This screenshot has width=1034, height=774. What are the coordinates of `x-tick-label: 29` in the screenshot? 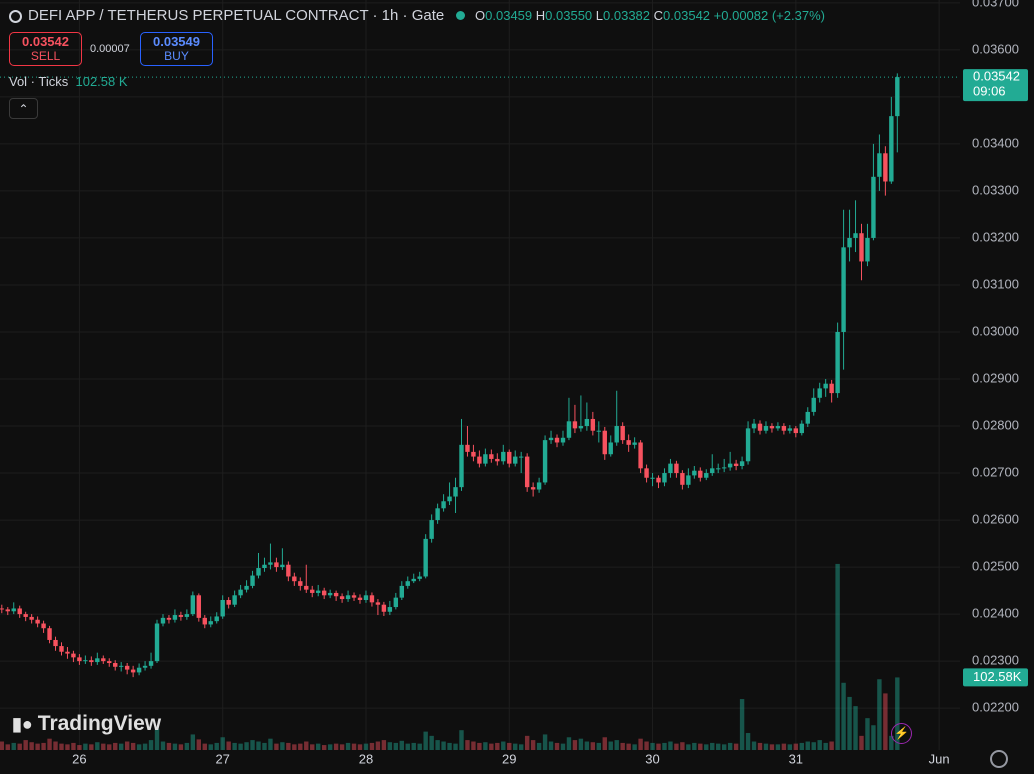 It's located at (509, 758).